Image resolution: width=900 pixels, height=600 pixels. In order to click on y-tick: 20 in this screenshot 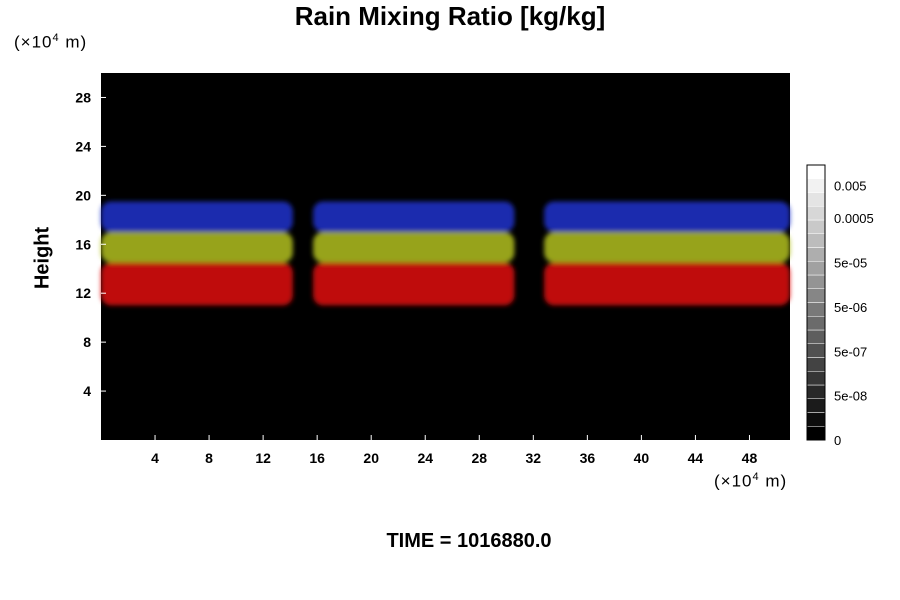, I will do `click(90, 195)`.